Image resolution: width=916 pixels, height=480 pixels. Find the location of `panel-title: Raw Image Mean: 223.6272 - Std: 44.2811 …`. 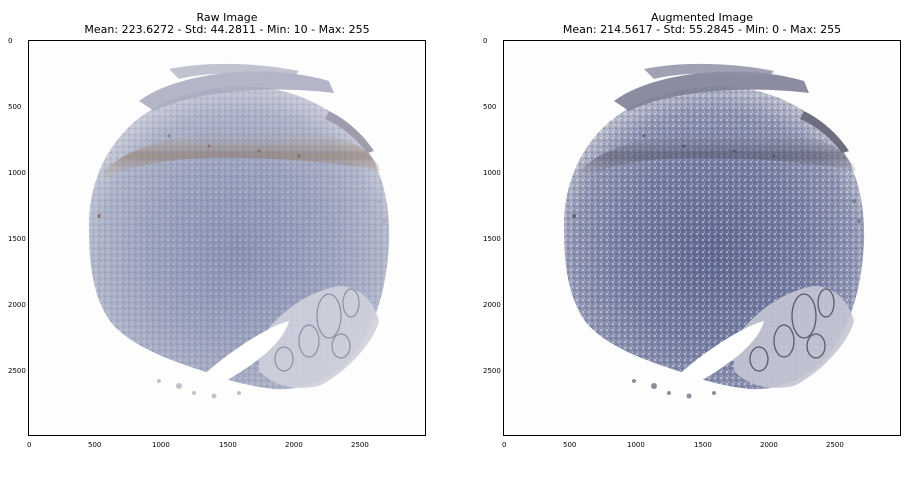

panel-title: Raw Image Mean: 223.6272 - Std: 44.2811 … is located at coordinates (227, 23).